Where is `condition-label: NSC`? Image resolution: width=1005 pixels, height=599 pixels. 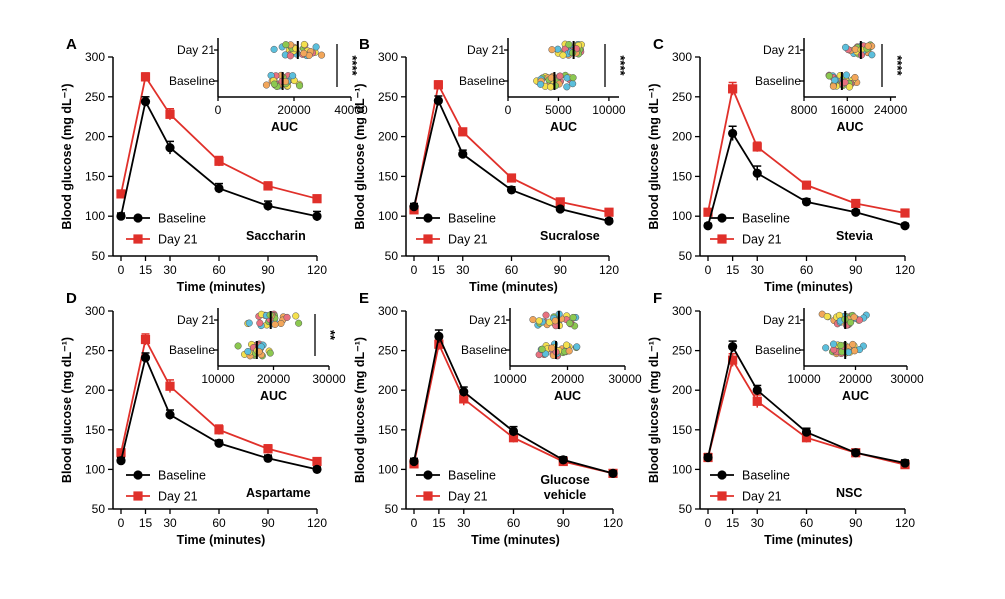 condition-label: NSC is located at coordinates (849, 493).